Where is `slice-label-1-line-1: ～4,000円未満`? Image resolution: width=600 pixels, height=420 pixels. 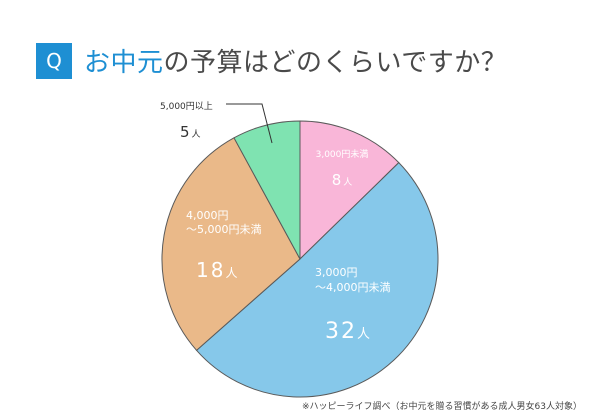
slice-label-1-line-1: ～4,000円未満 is located at coordinates (353, 287).